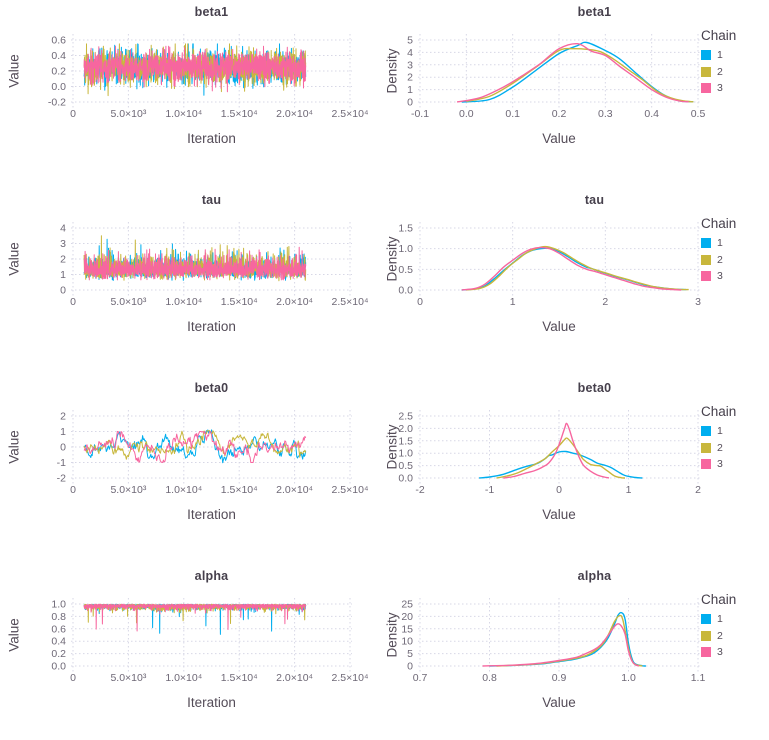  I want to click on x-tick-label: 1.0×10⁴, so click(183, 114).